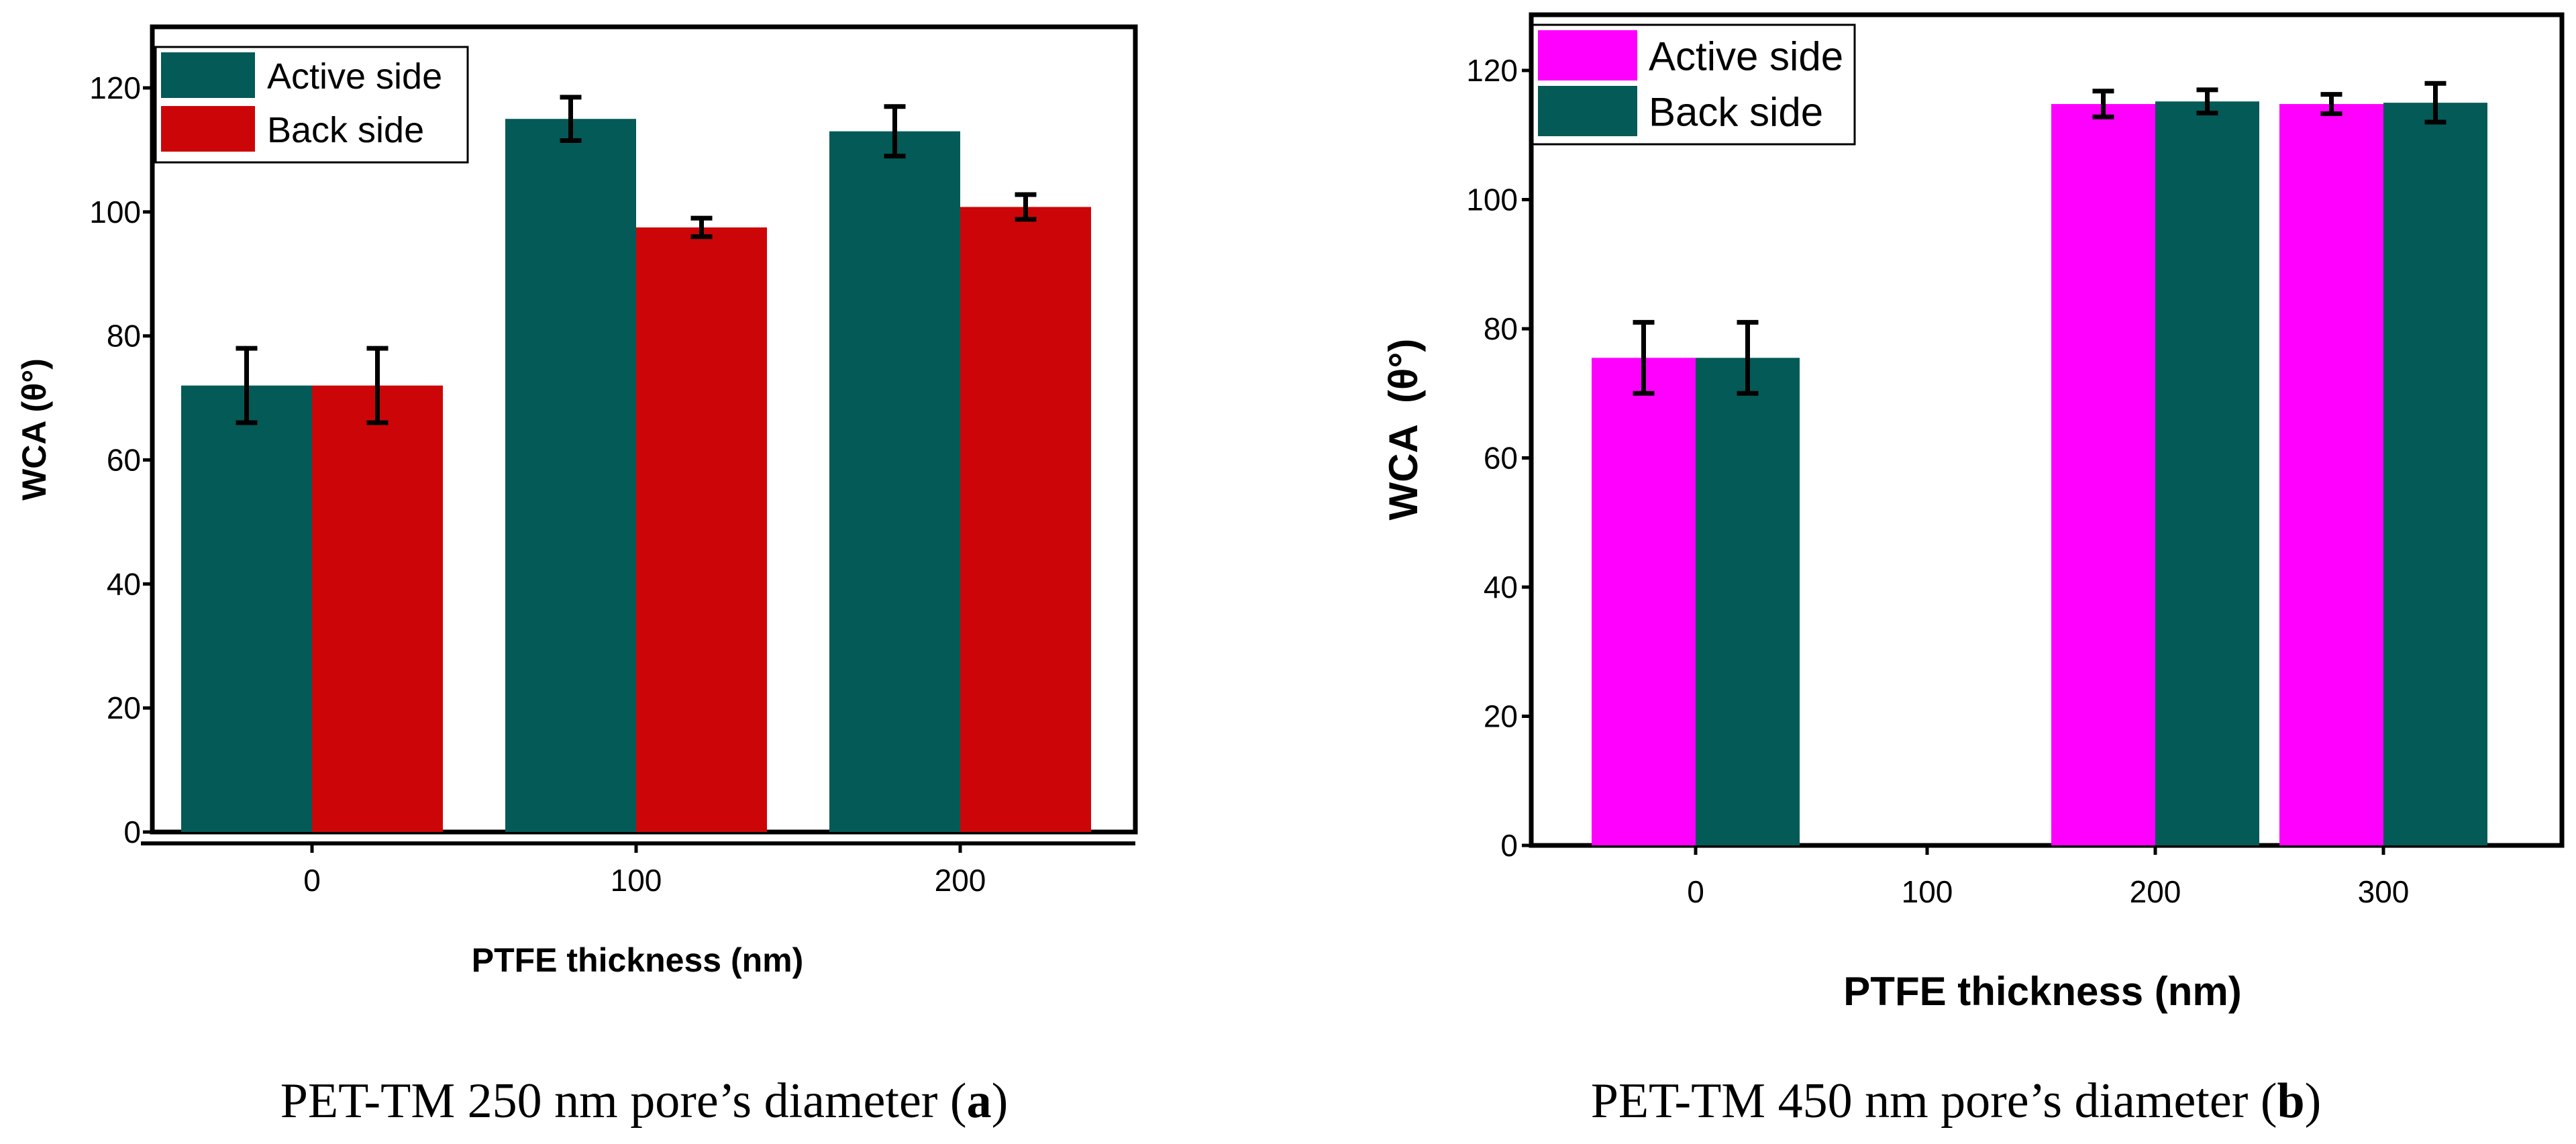  I want to click on x-axis-label-b: PTFE thickness (nm), so click(2042, 992).